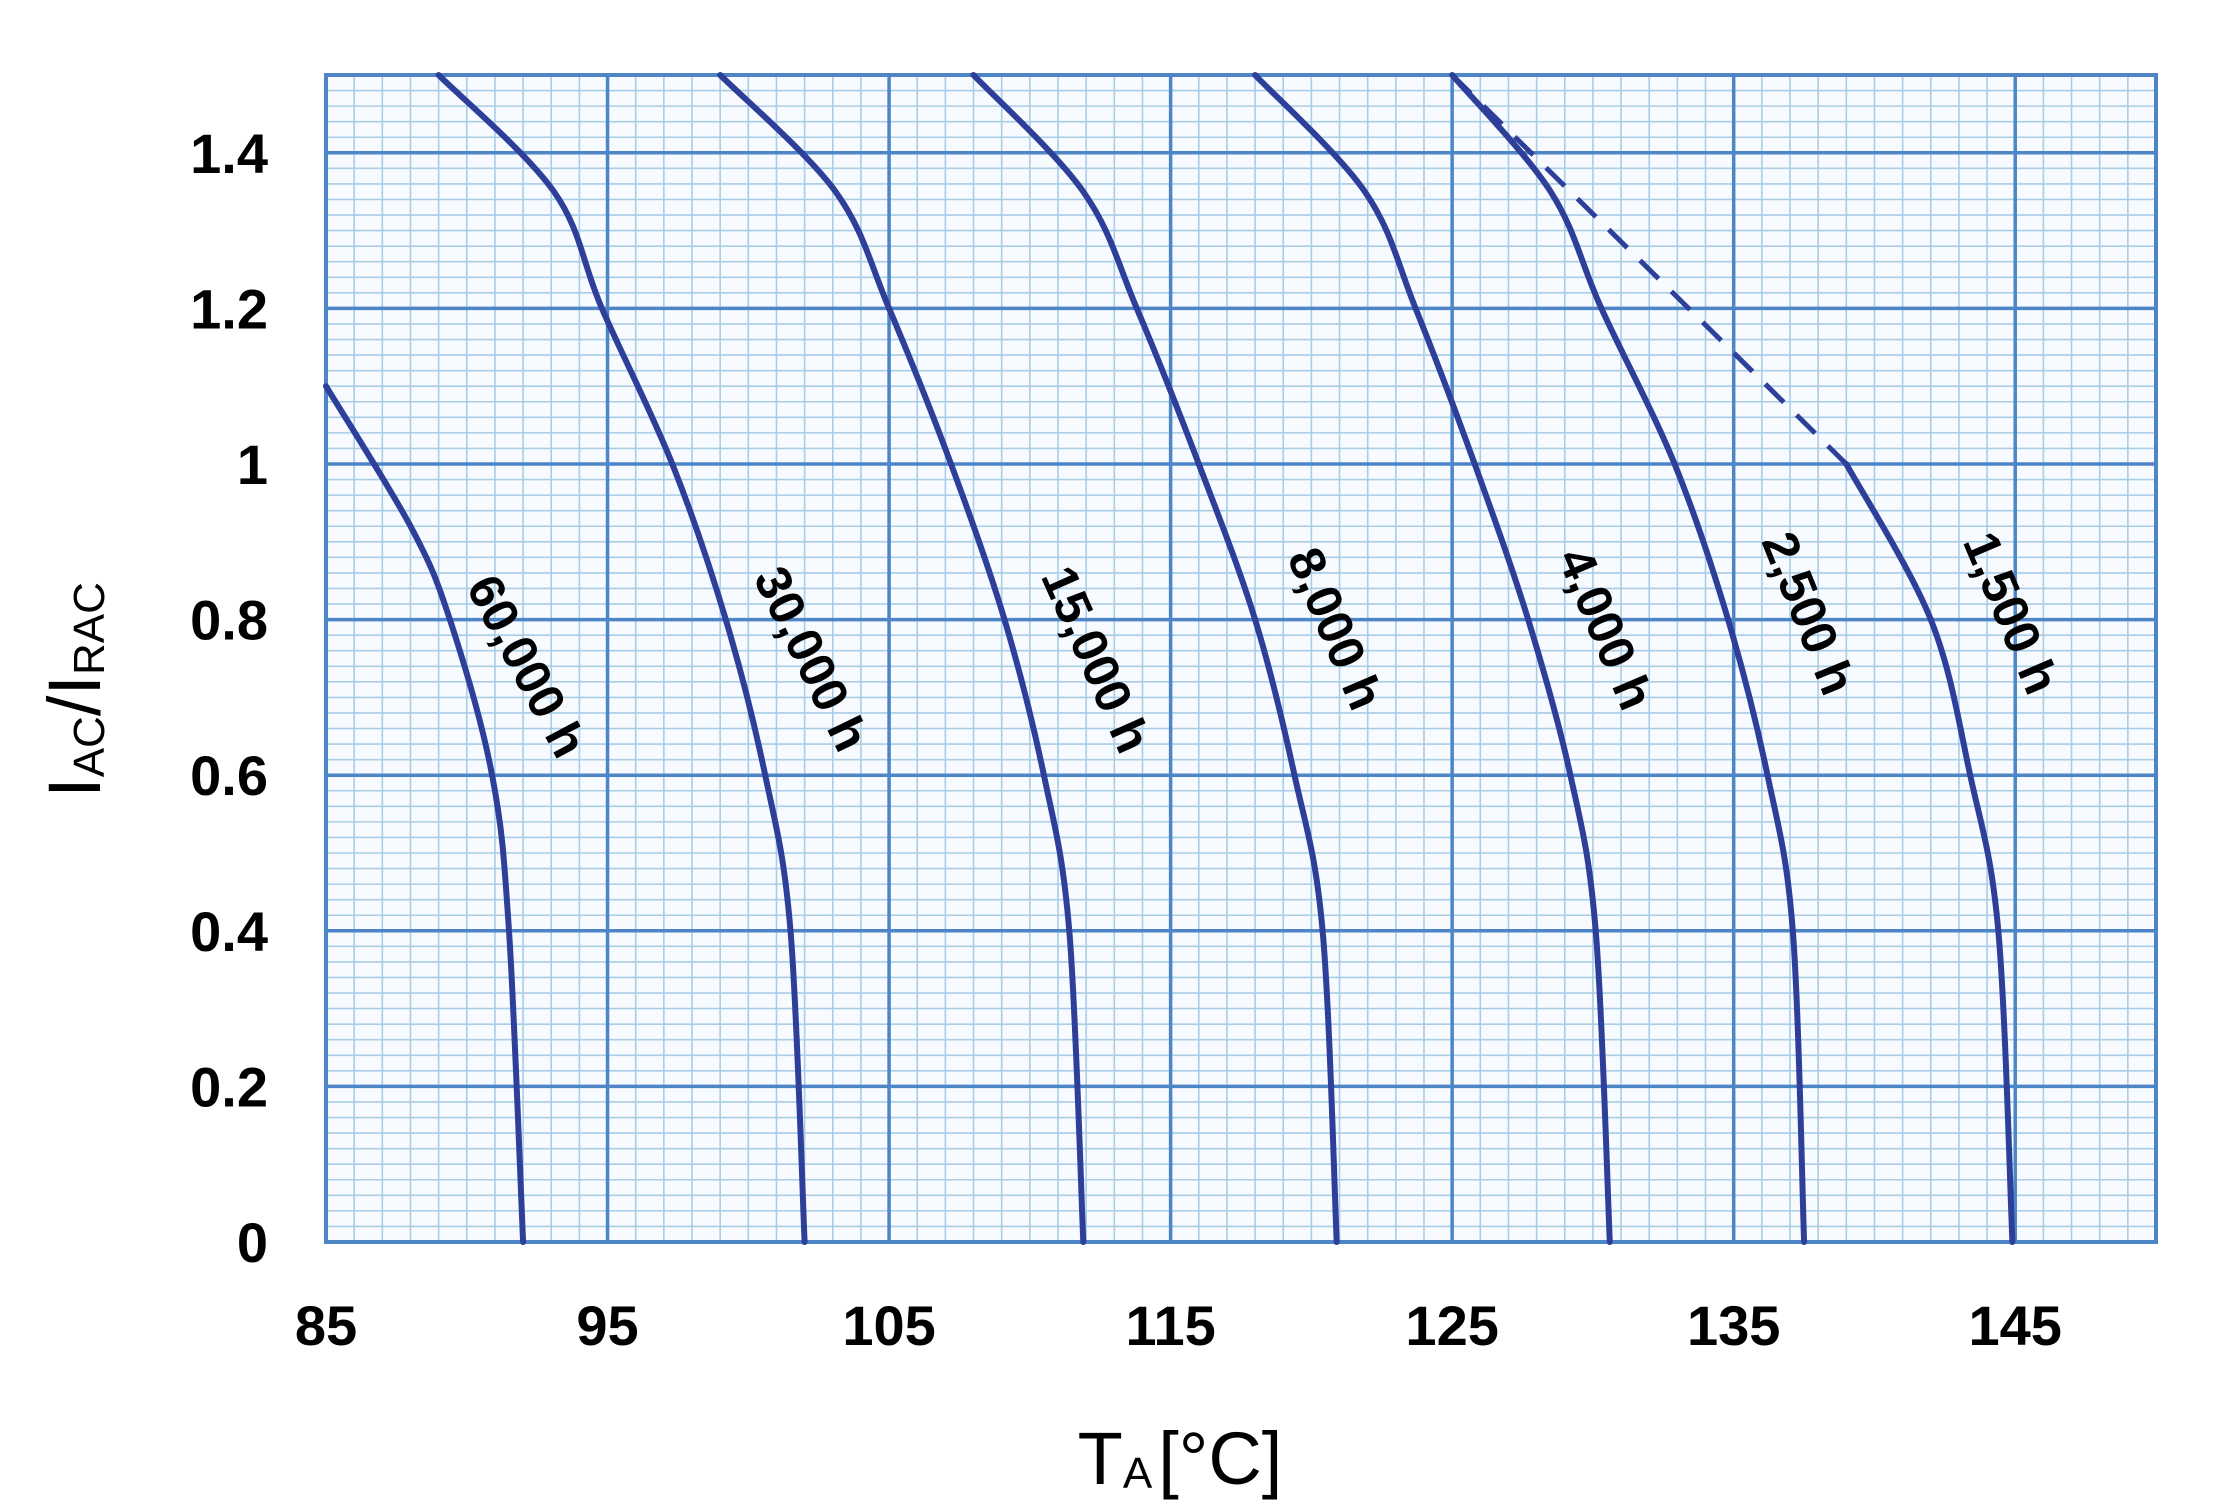 This screenshot has width=2240, height=1512. Describe the element at coordinates (229, 698) in the screenshot. I see `y-tick-labels: 0 0.2 0.4 0.6 0.8 1 1.2 1.4` at that location.